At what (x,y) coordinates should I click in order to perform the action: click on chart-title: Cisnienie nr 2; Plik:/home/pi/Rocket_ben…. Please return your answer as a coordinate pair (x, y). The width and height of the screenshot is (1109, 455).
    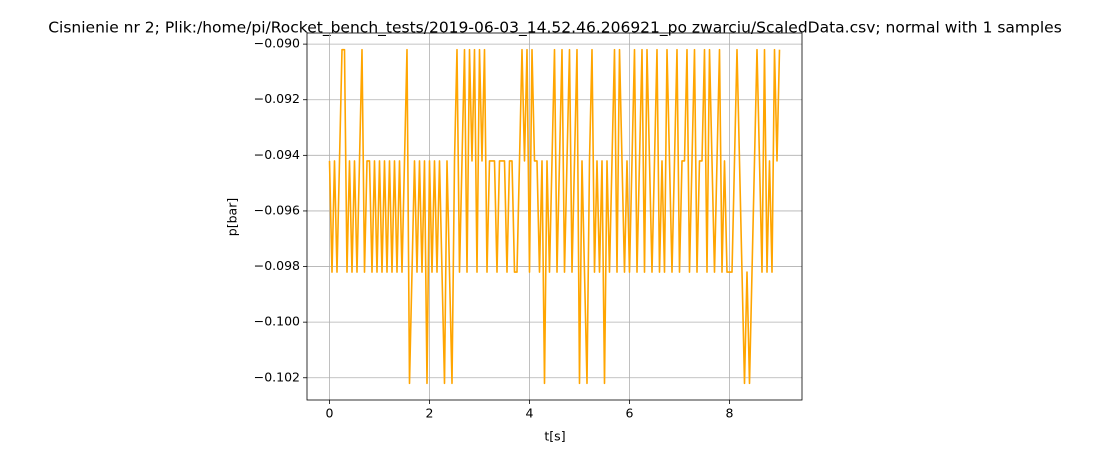
    Looking at the image, I should click on (555, 28).